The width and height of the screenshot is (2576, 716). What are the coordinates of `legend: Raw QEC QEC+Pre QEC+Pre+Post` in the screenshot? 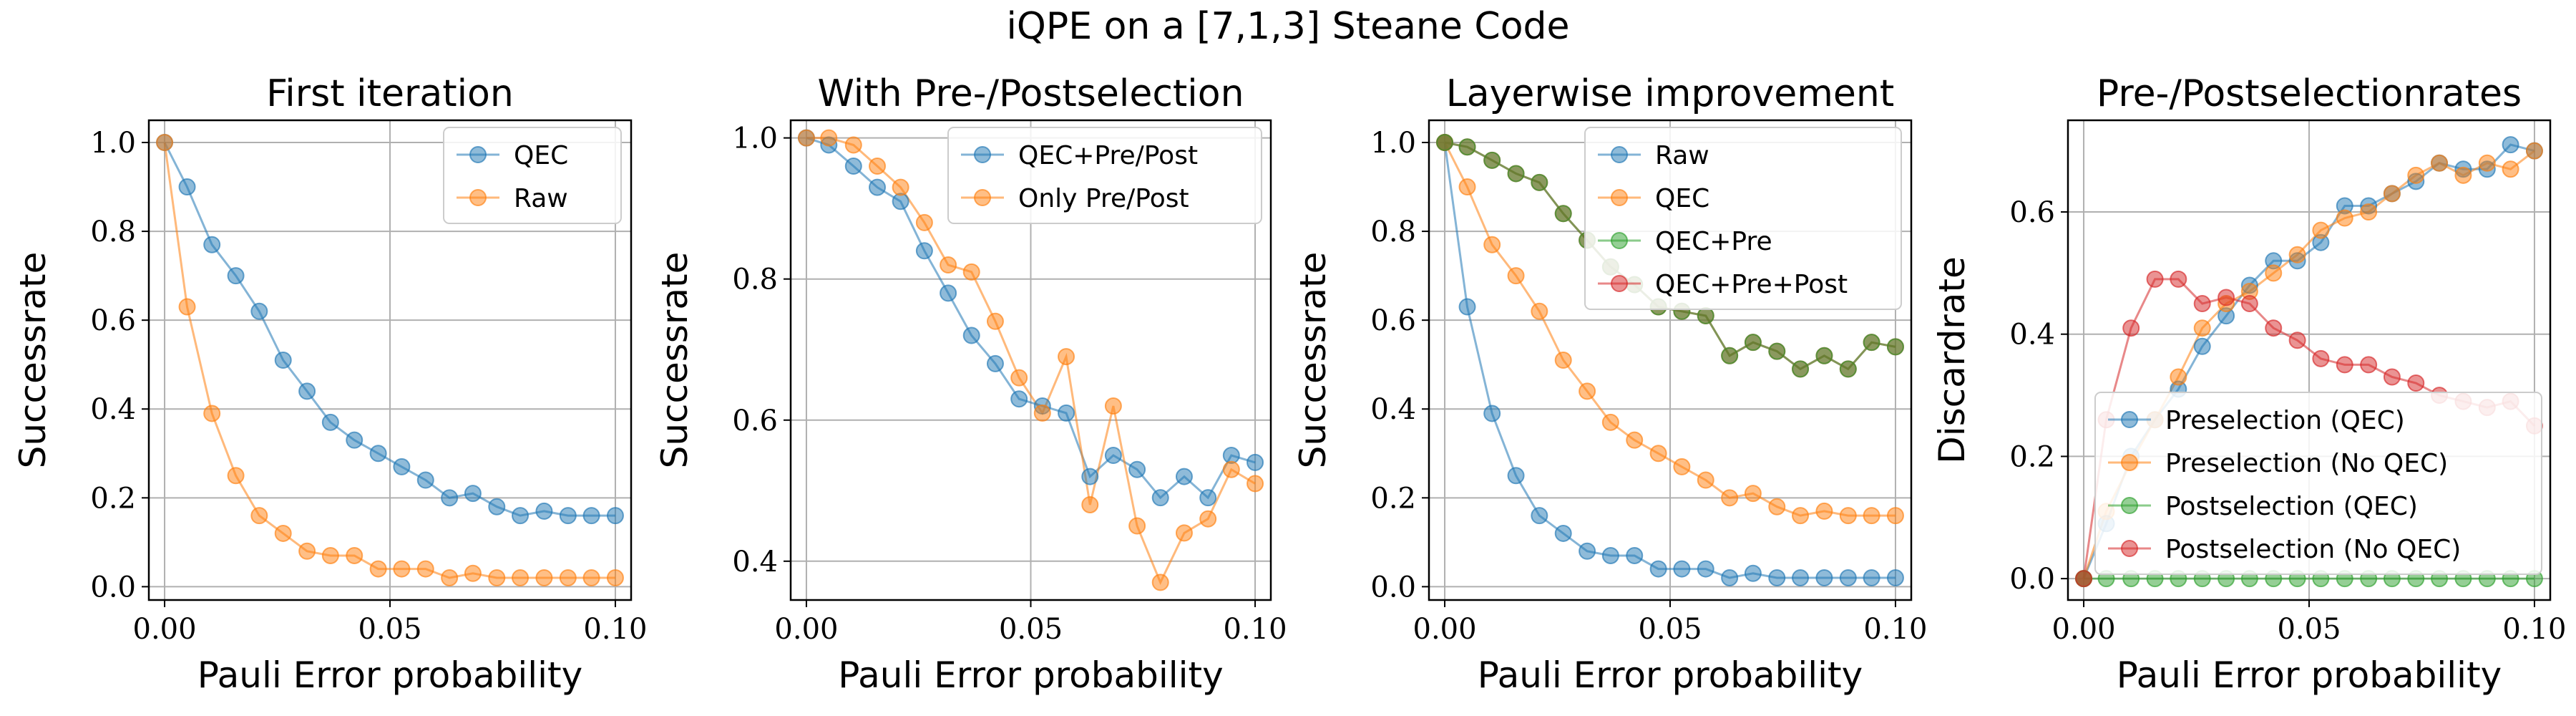 It's located at (1743, 218).